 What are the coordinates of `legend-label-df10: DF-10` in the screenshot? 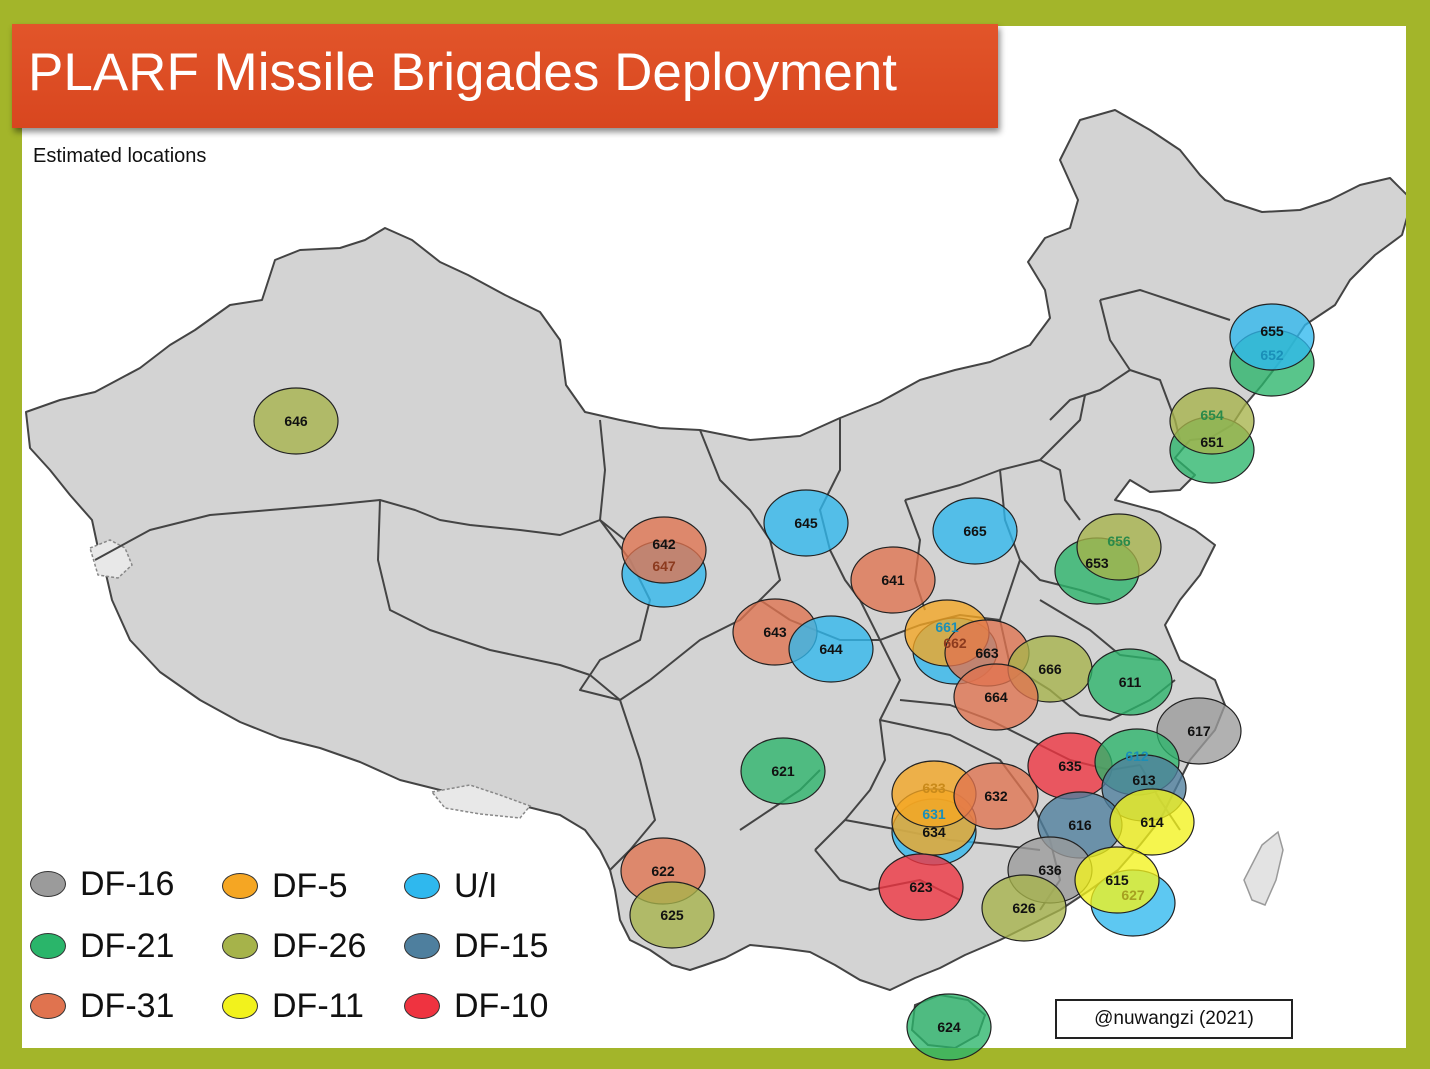 It's located at (501, 1006).